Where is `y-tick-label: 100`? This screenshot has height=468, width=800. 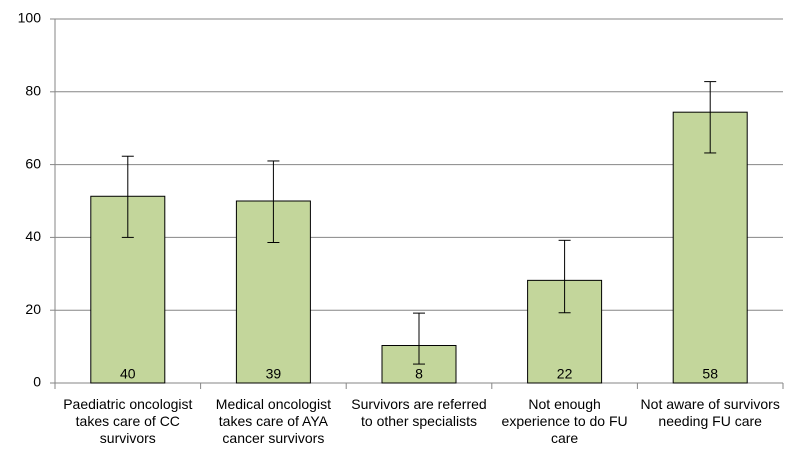 y-tick-label: 100 is located at coordinates (30, 18).